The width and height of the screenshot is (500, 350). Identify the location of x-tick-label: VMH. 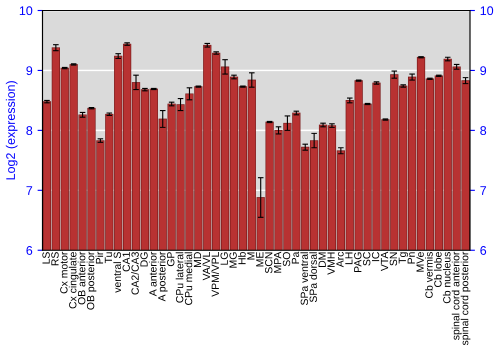
(331, 263).